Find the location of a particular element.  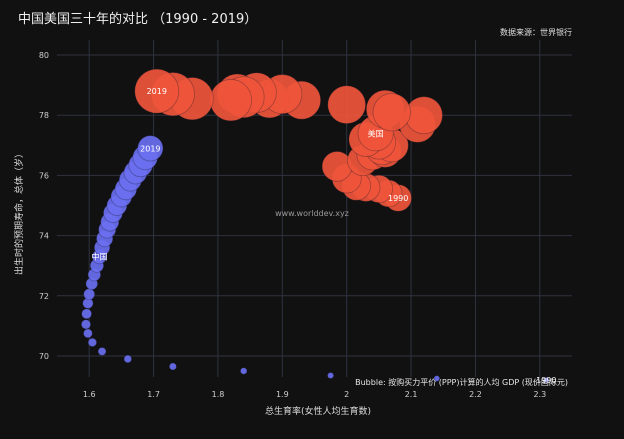

y-axis-label: 出生时的预期寿命，总体（岁） is located at coordinates (19, 212).